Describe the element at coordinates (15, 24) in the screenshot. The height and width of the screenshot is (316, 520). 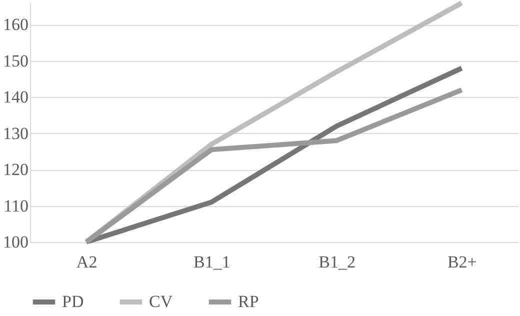
I see `y-tick-label: 160` at that location.